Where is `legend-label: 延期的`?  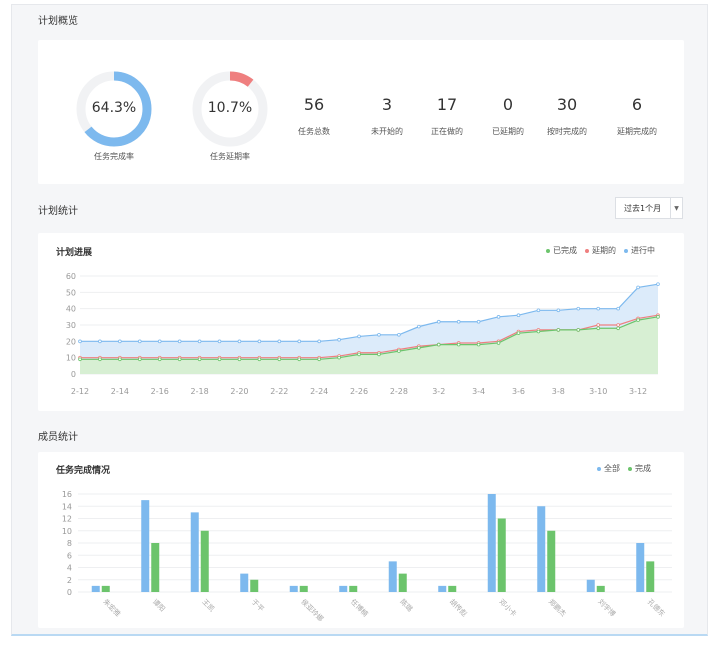 legend-label: 延期的 is located at coordinates (604, 250).